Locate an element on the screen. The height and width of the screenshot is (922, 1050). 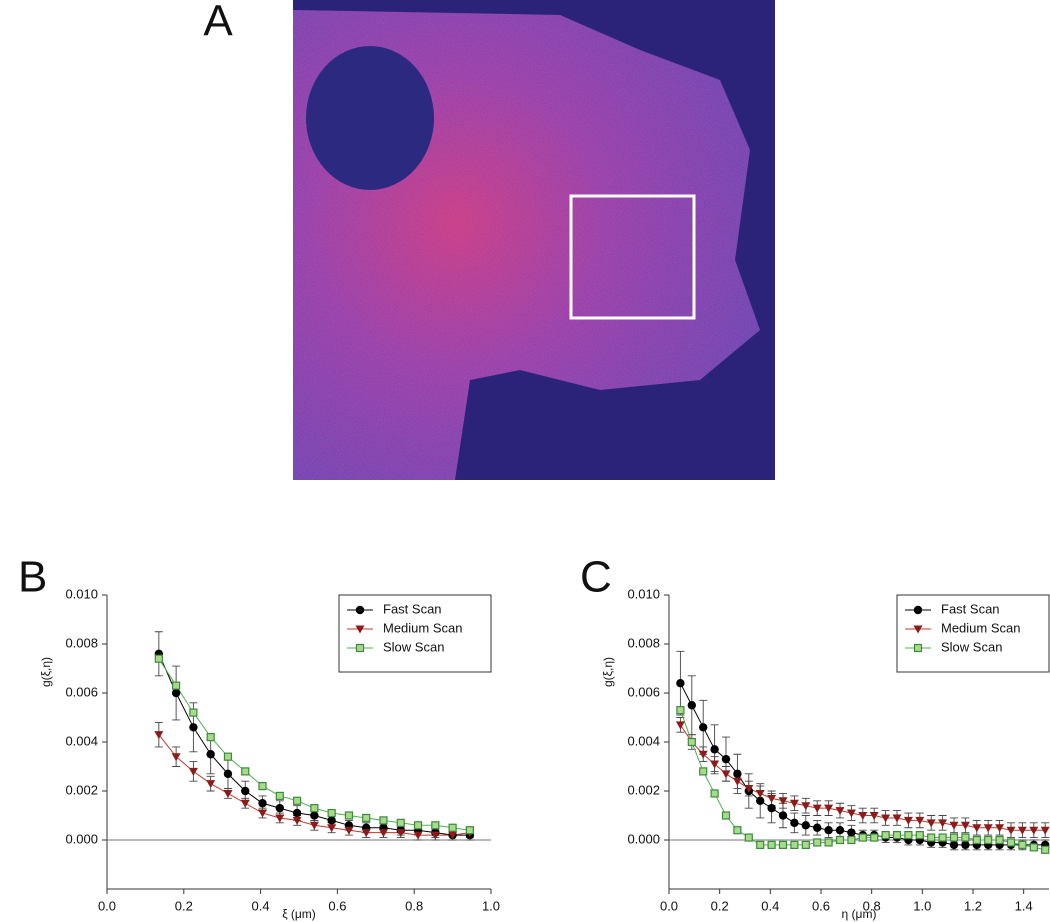
x-tick-label: 1.0 is located at coordinates (491, 905).